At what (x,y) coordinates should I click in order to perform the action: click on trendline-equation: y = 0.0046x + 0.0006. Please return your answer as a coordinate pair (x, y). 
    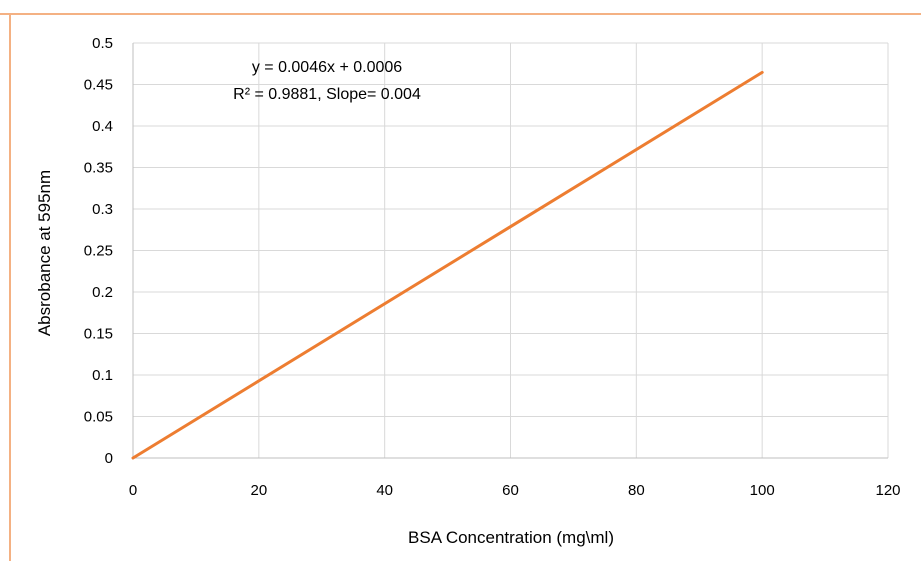
    Looking at the image, I should click on (327, 67).